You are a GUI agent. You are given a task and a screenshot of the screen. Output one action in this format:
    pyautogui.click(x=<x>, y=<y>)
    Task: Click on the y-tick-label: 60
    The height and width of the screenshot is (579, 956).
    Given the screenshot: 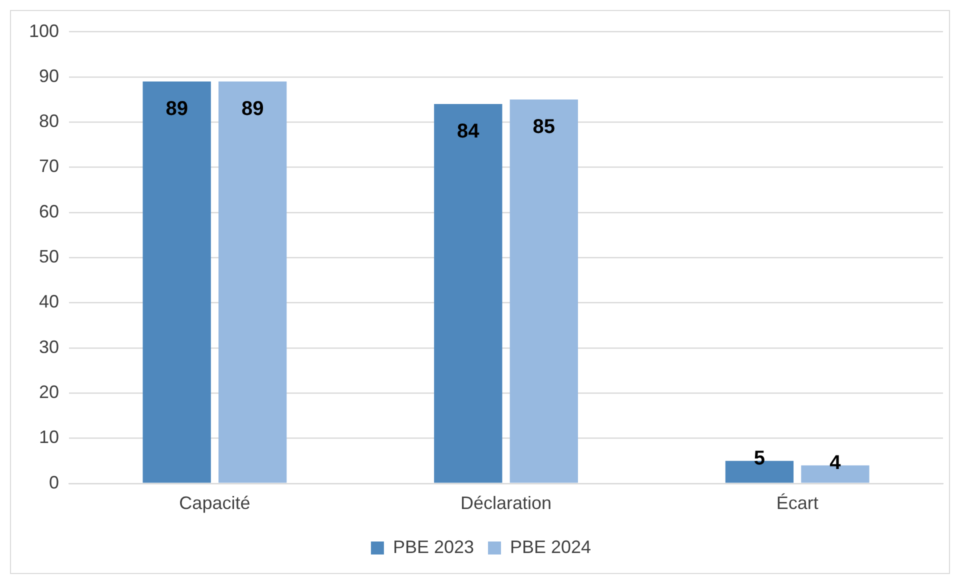 What is the action you would take?
    pyautogui.click(x=49, y=211)
    